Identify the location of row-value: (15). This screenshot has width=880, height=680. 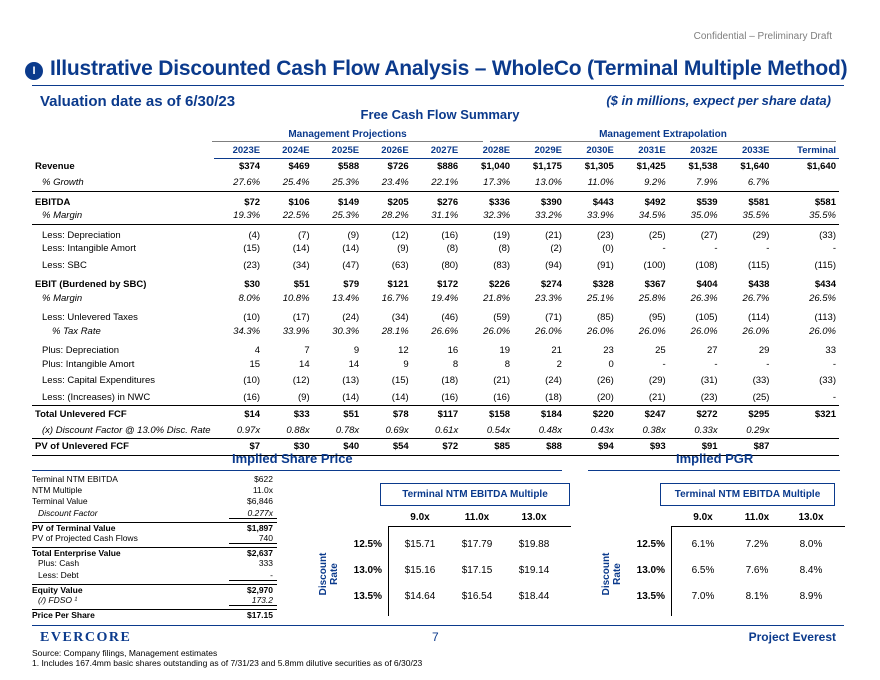
(400, 381).